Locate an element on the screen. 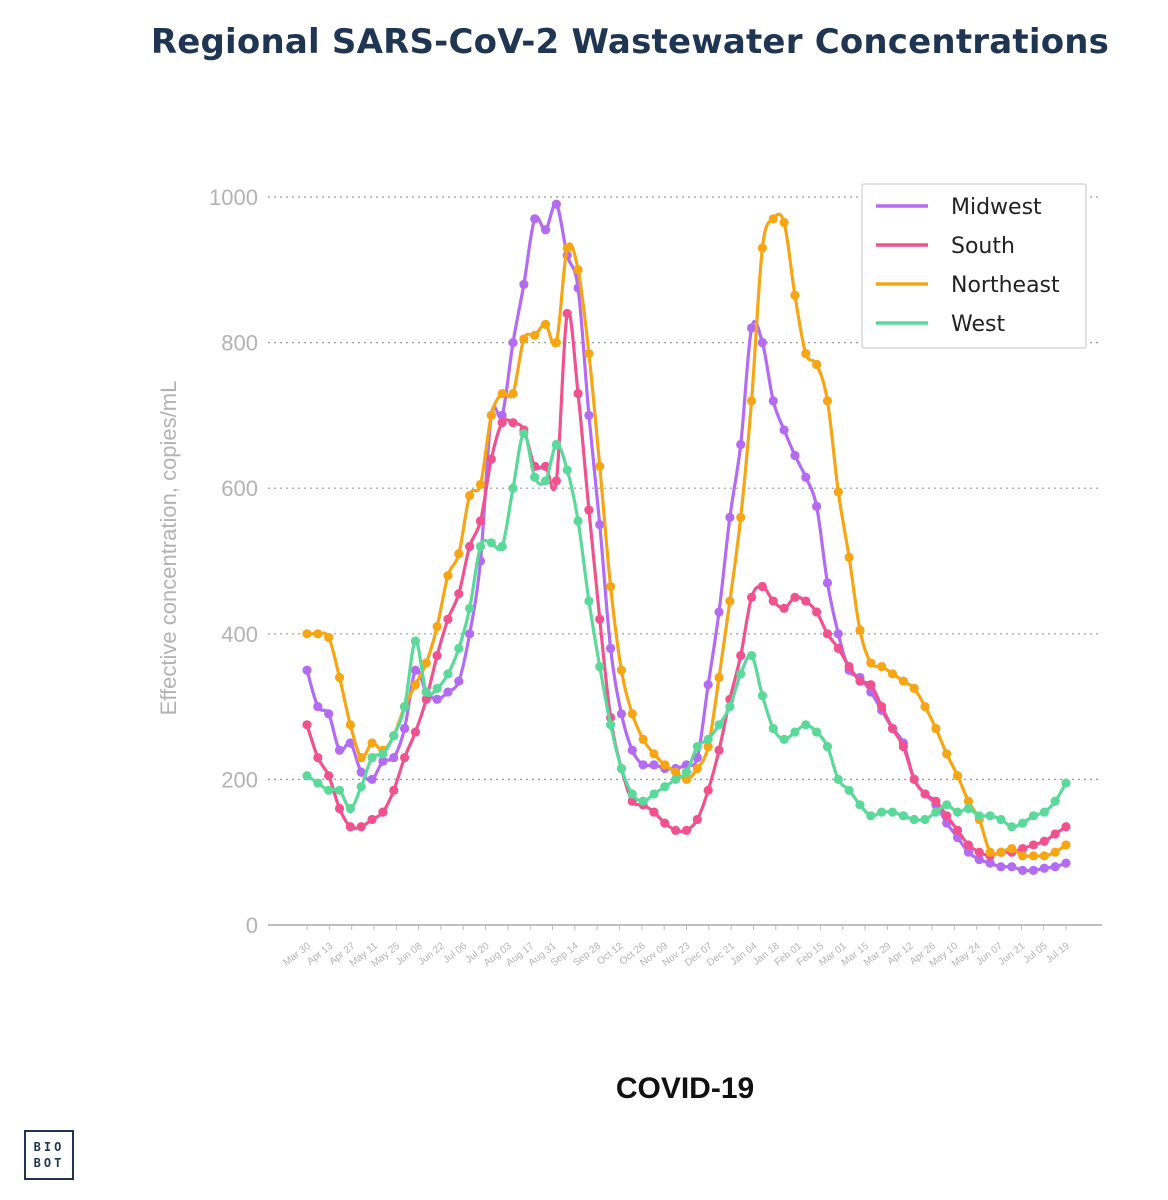 The width and height of the screenshot is (1168, 1200). logo-line-1: BIO is located at coordinates (49, 1147).